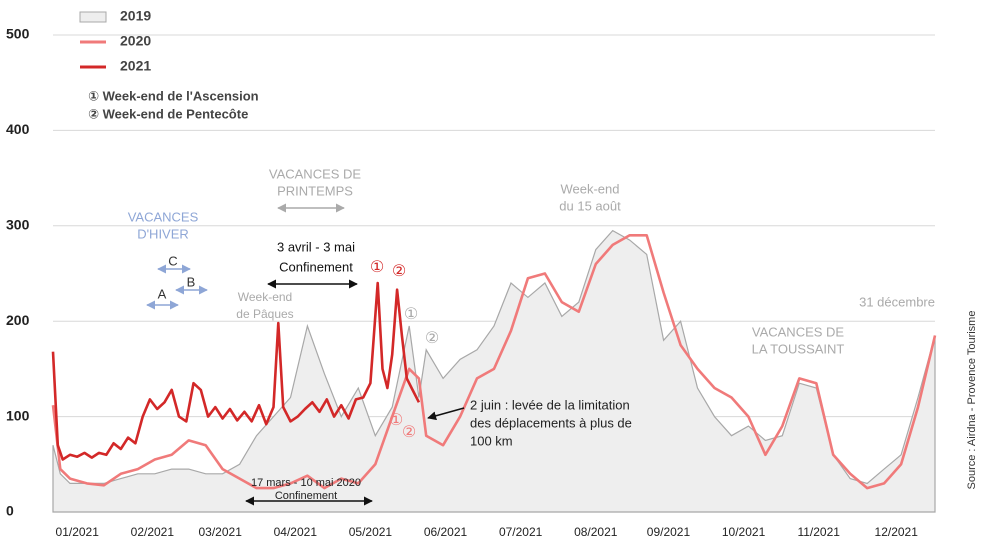 The image size is (989, 542). Describe the element at coordinates (550, 404) in the screenshot. I see `annotation: 2 juin : levée de la limitation` at that location.